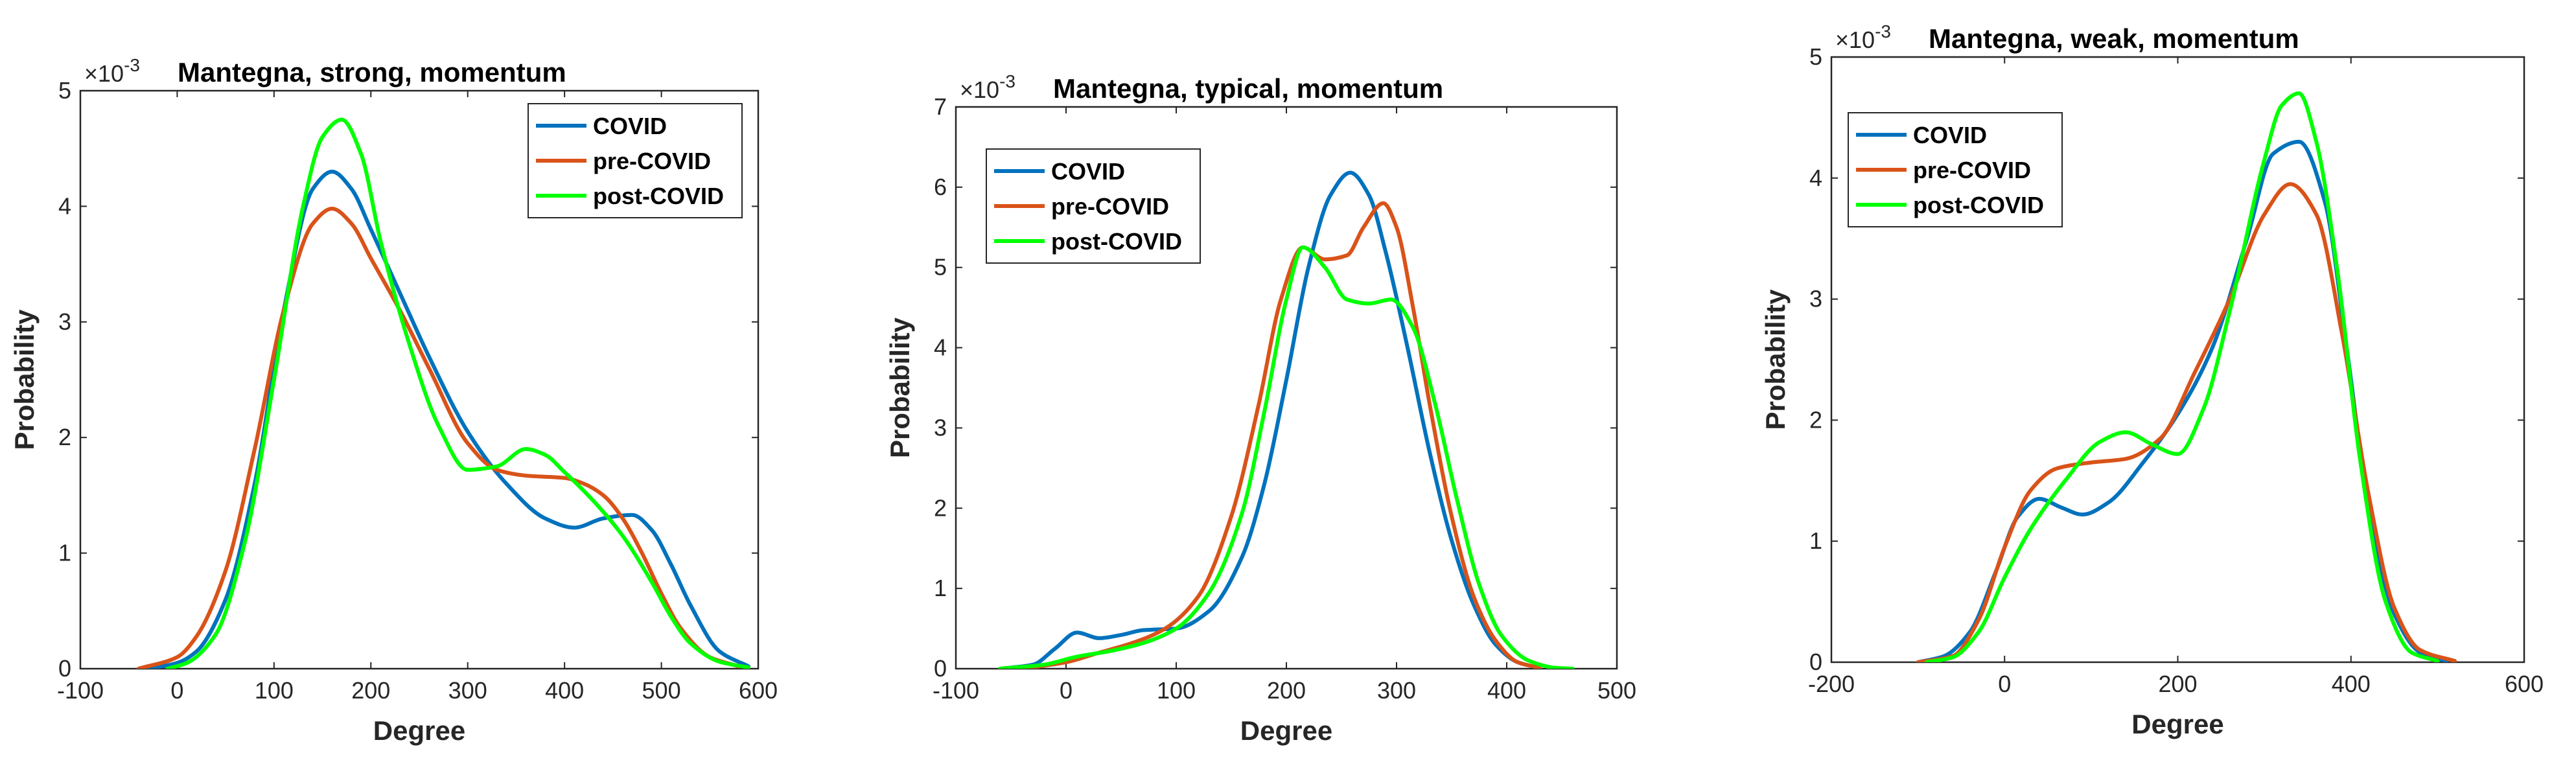 The height and width of the screenshot is (773, 2576). I want to click on chart-title: Mantegna, strong, momentum, so click(372, 72).